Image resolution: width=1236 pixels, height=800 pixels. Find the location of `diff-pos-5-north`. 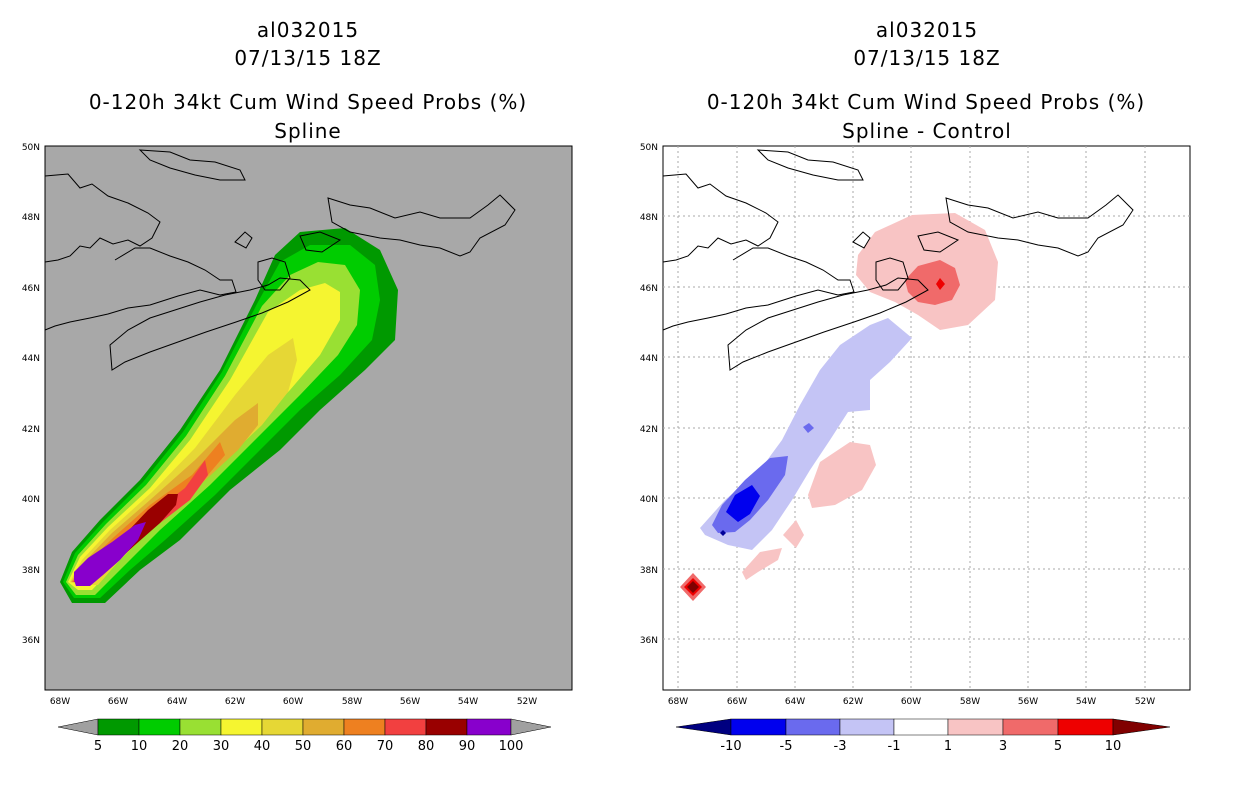

diff-pos-5-north is located at coordinates (940, 284).